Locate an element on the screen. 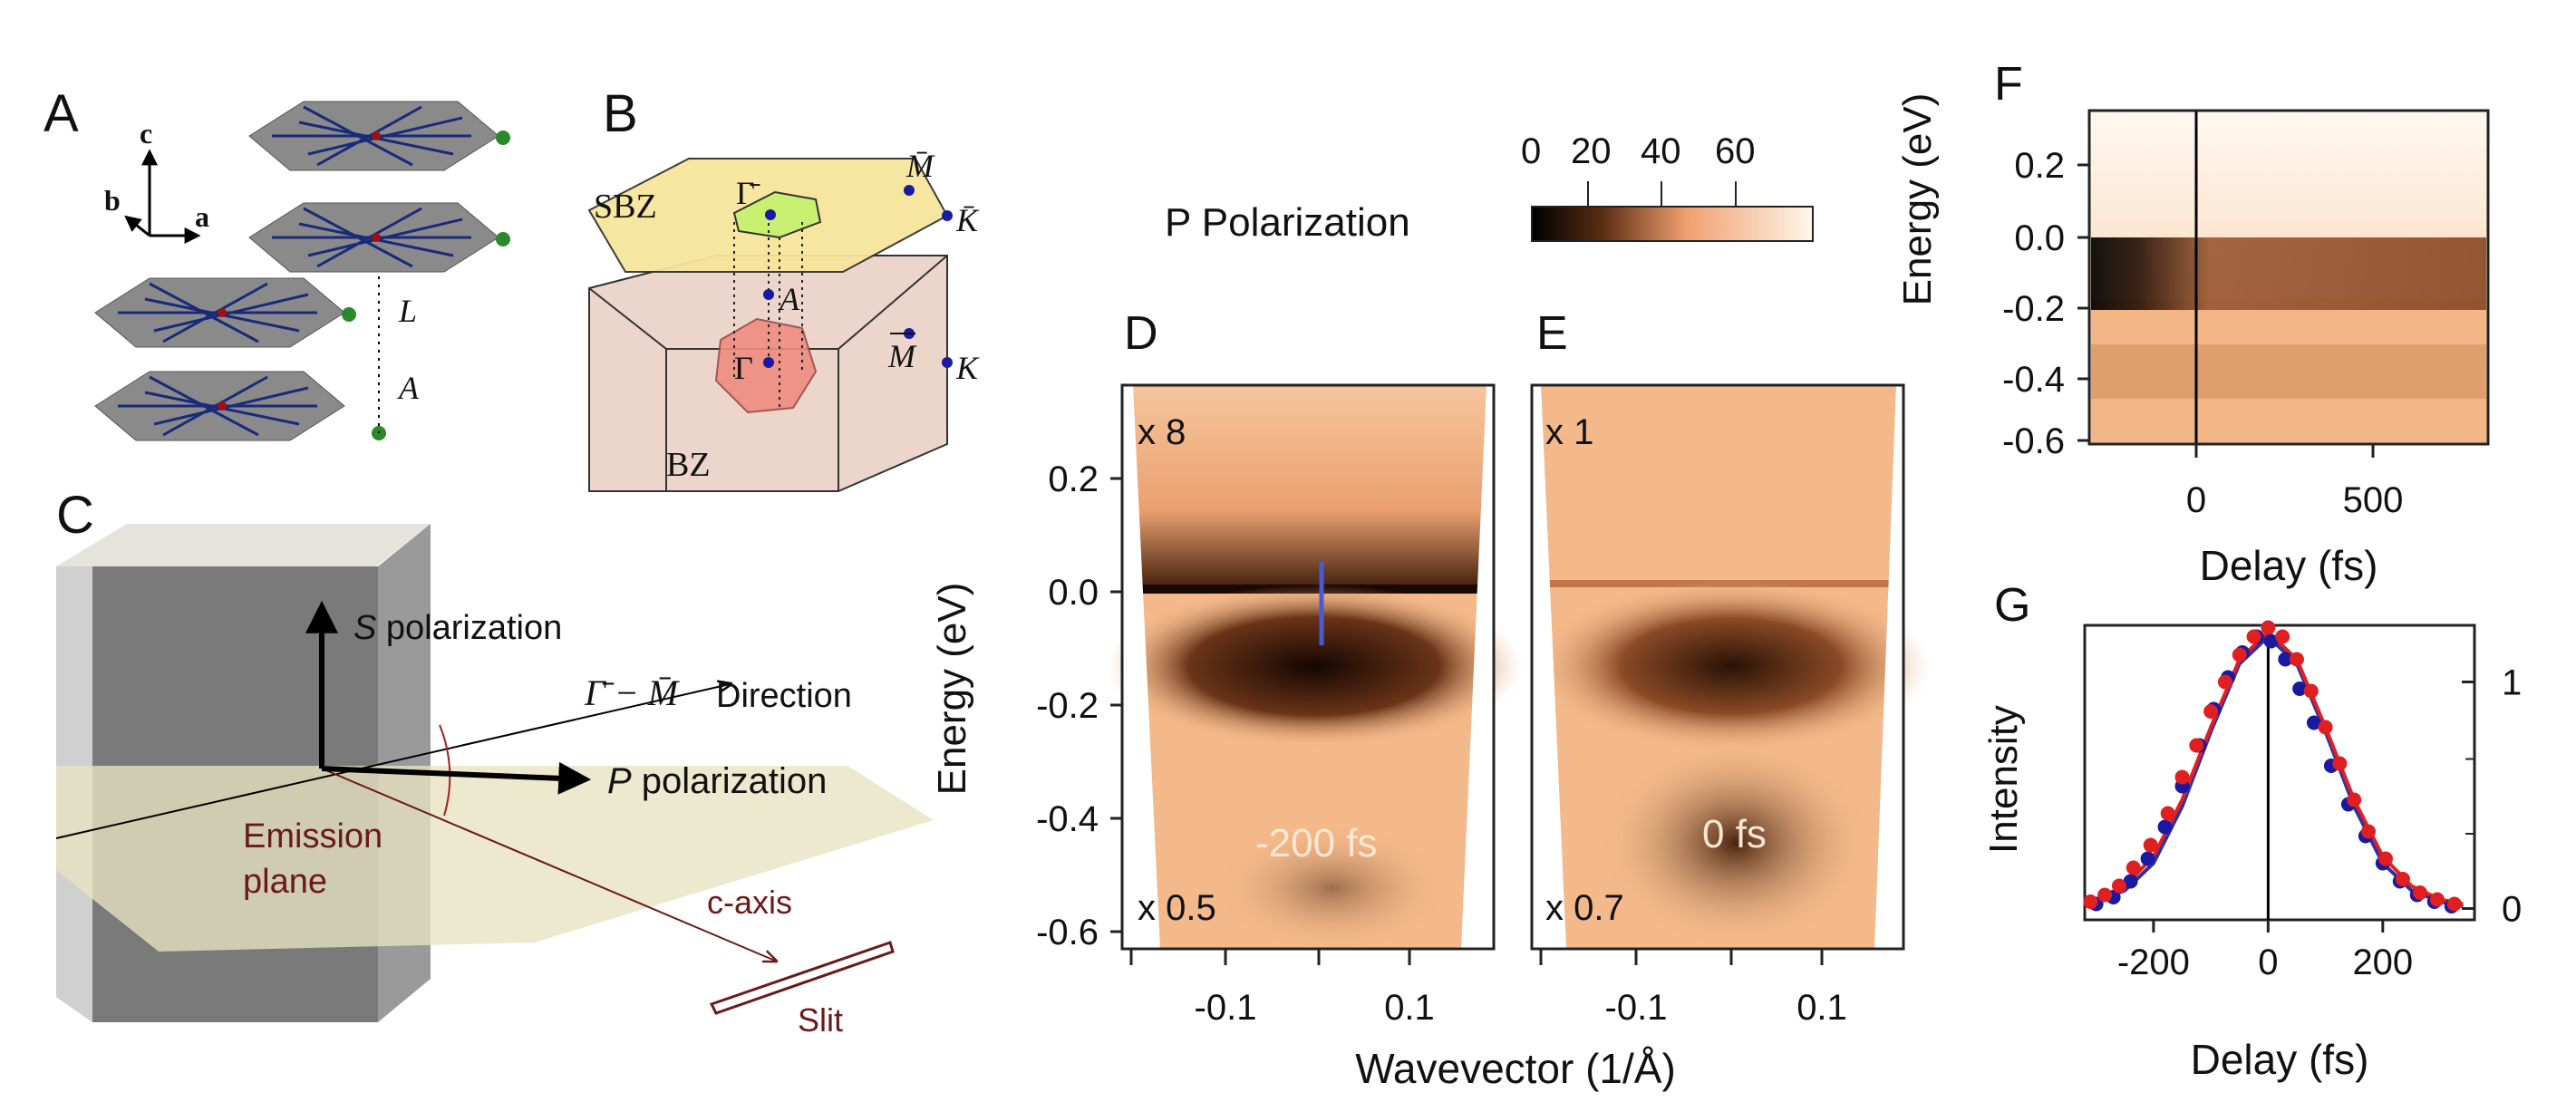 The width and height of the screenshot is (2576, 1102). point-K-label: K is located at coordinates (967, 368).